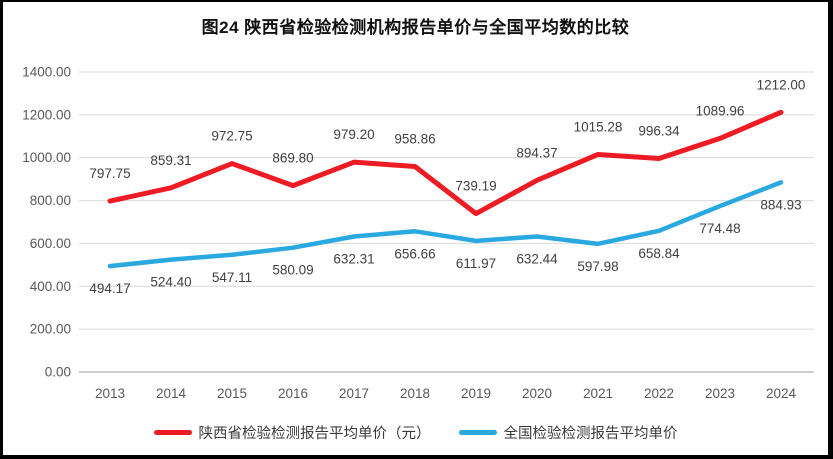 This screenshot has height=459, width=833. What do you see at coordinates (232, 277) in the screenshot?
I see `data-label: 547.11` at bounding box center [232, 277].